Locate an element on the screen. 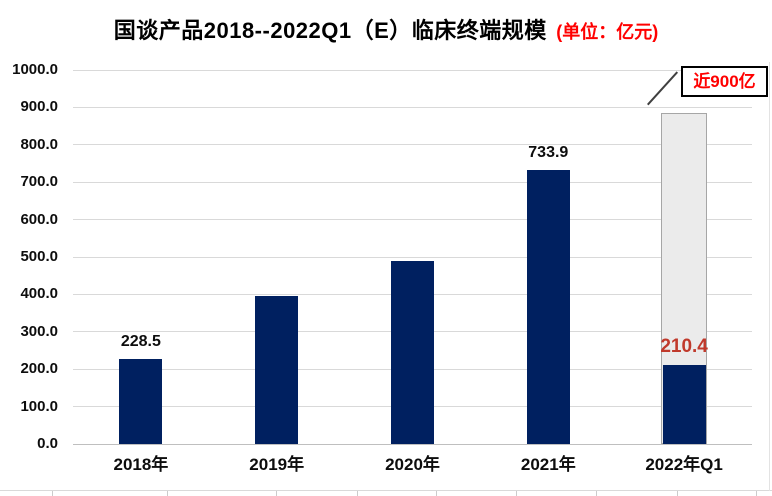 This screenshot has height=496, width=772. cropped-table-top-edge is located at coordinates (386, 490).